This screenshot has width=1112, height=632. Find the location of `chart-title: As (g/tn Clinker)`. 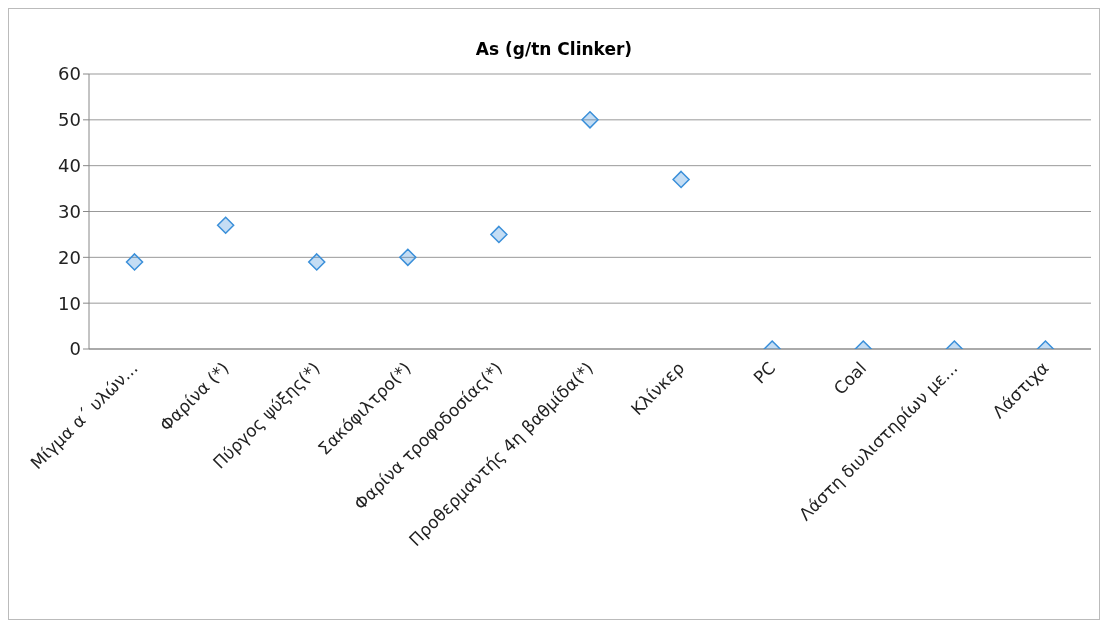

chart-title: As (g/tn Clinker) is located at coordinates (554, 49).